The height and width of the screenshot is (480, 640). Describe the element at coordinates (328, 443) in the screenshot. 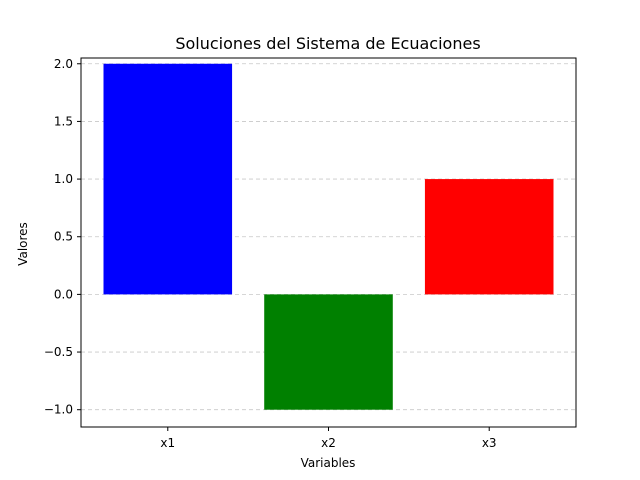

I see `x-tick-label: x2` at that location.